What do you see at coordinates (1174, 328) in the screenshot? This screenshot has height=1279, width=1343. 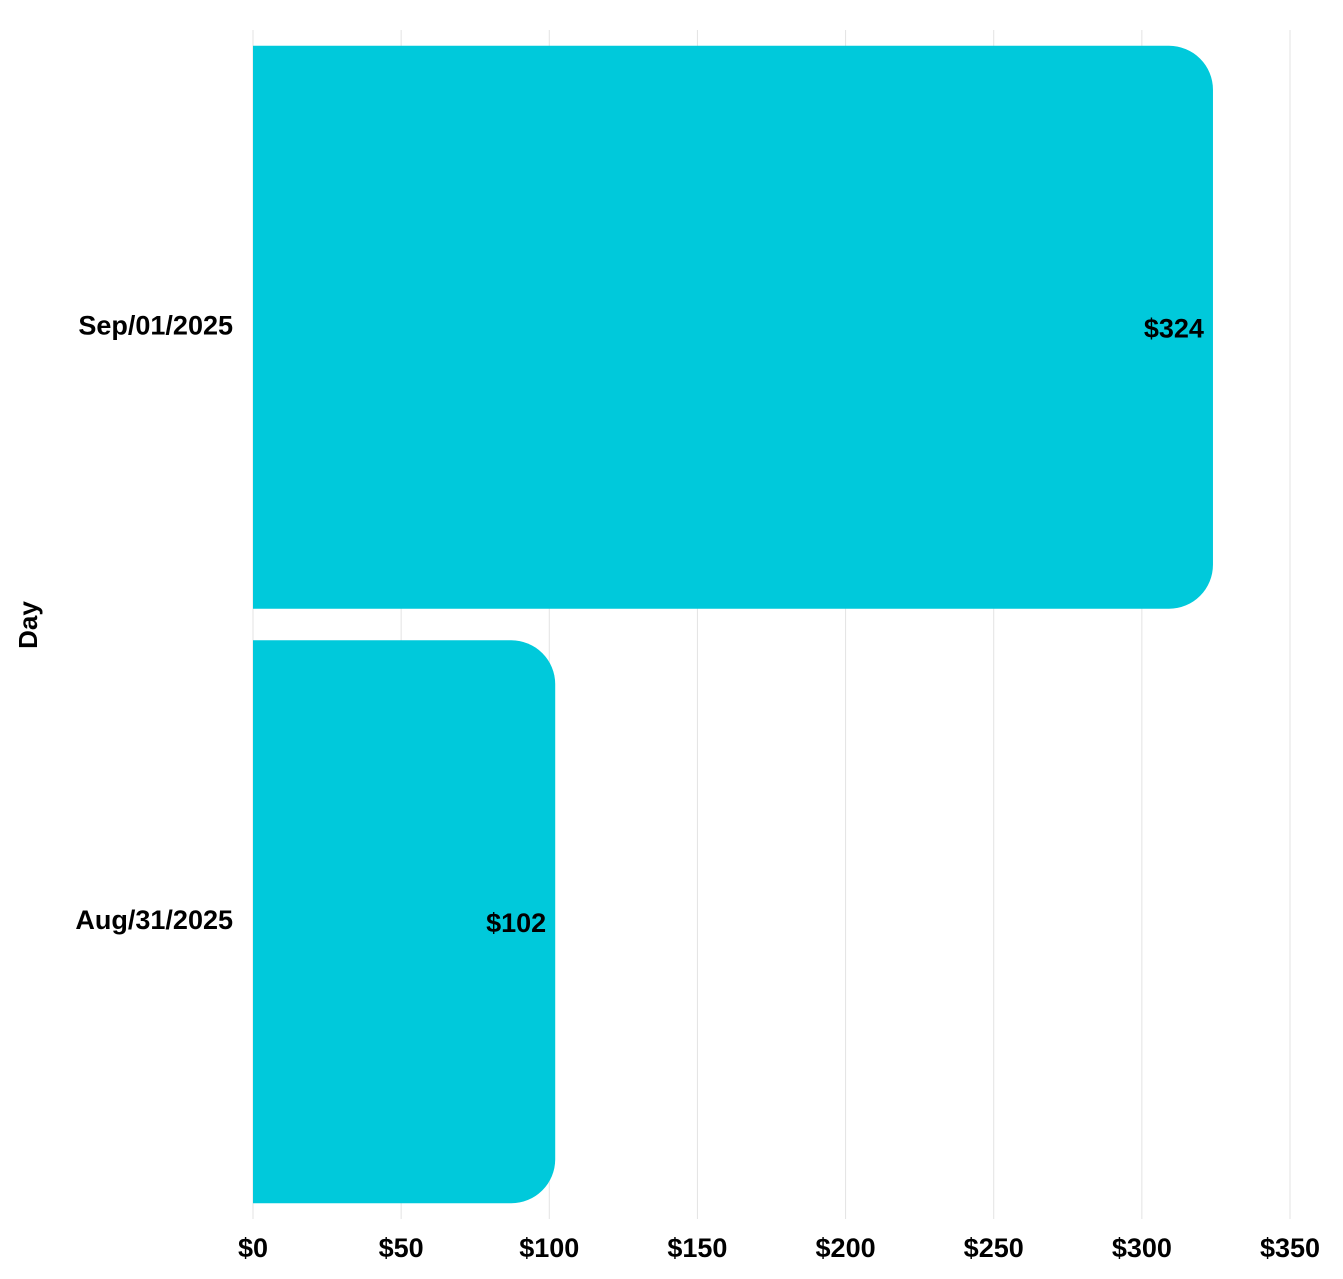 I see `data-label-0: $324` at bounding box center [1174, 328].